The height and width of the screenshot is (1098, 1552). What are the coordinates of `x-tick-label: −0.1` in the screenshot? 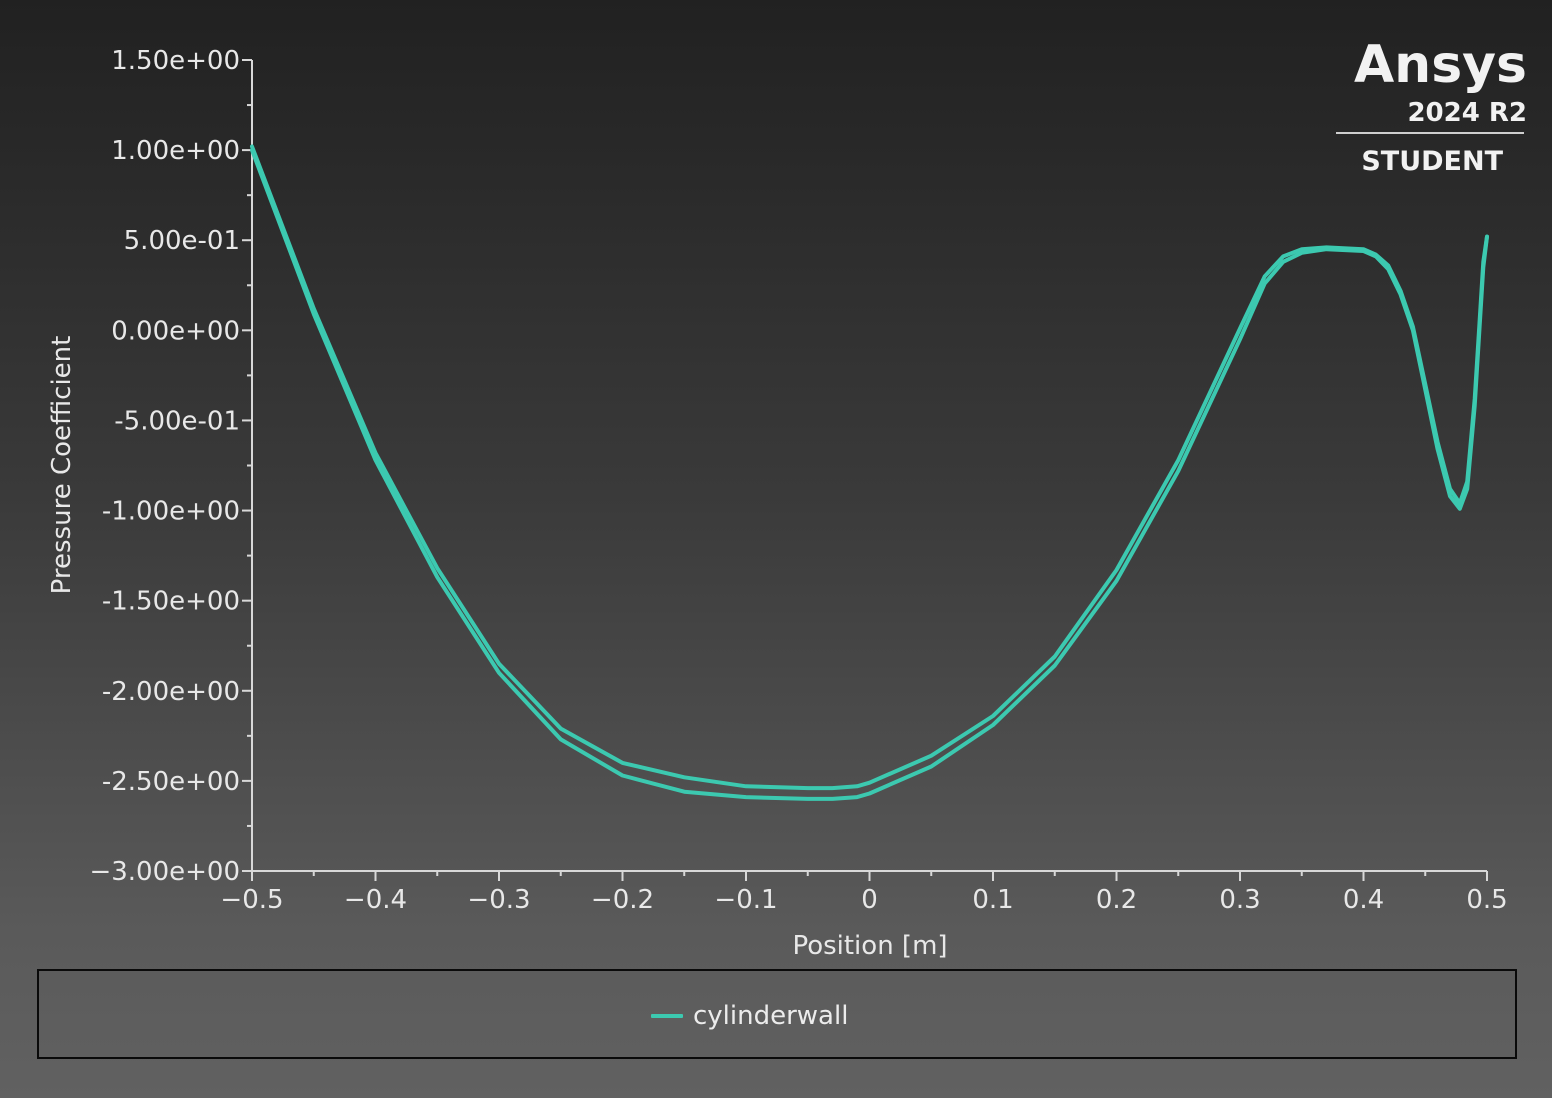 It's located at (745, 900).